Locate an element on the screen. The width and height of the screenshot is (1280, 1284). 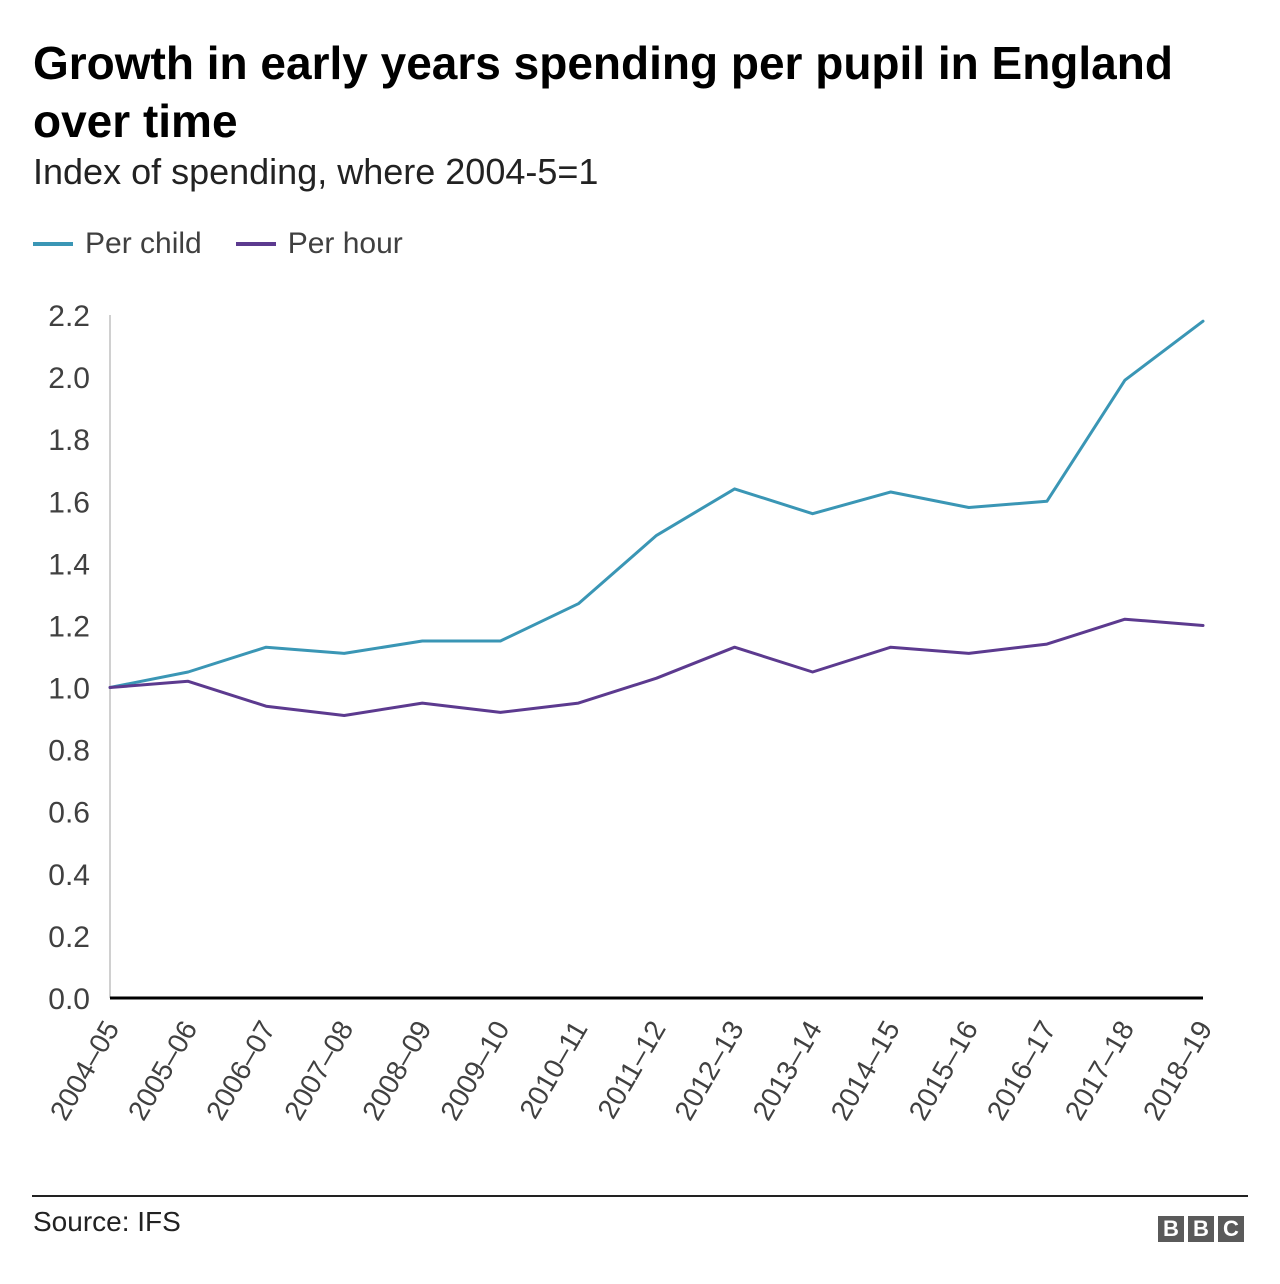
x-tick-label: 2004–05 is located at coordinates (84, 1071).